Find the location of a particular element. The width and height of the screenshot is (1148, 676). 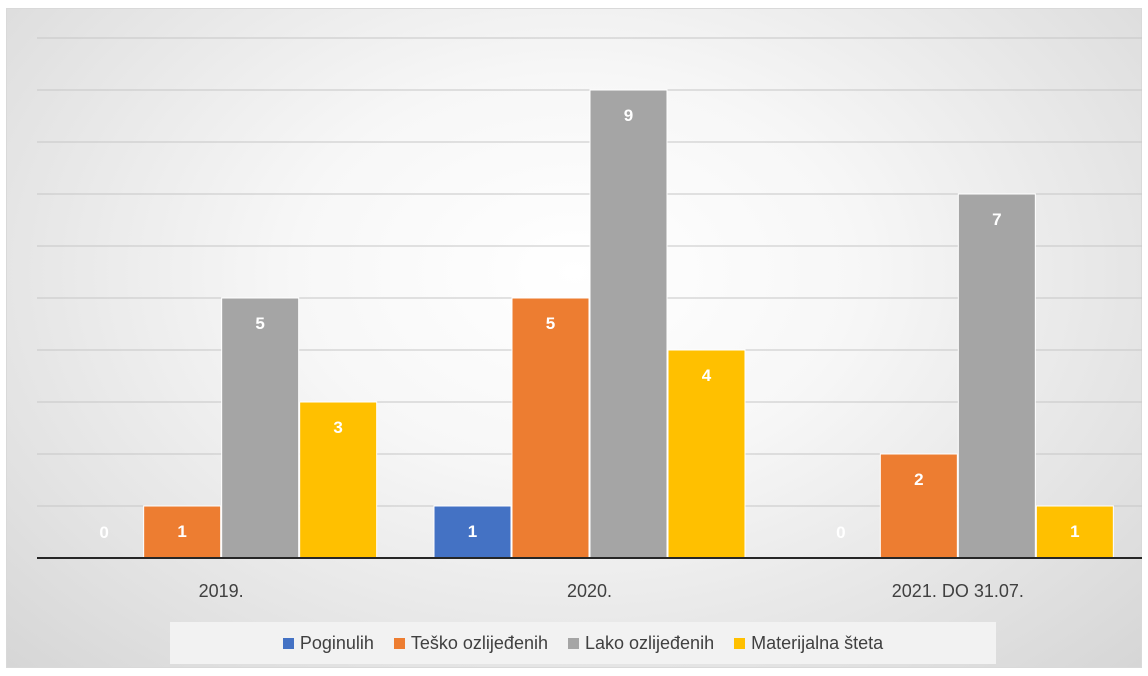

category-label: 2021. DO 31.07. is located at coordinates (958, 591).